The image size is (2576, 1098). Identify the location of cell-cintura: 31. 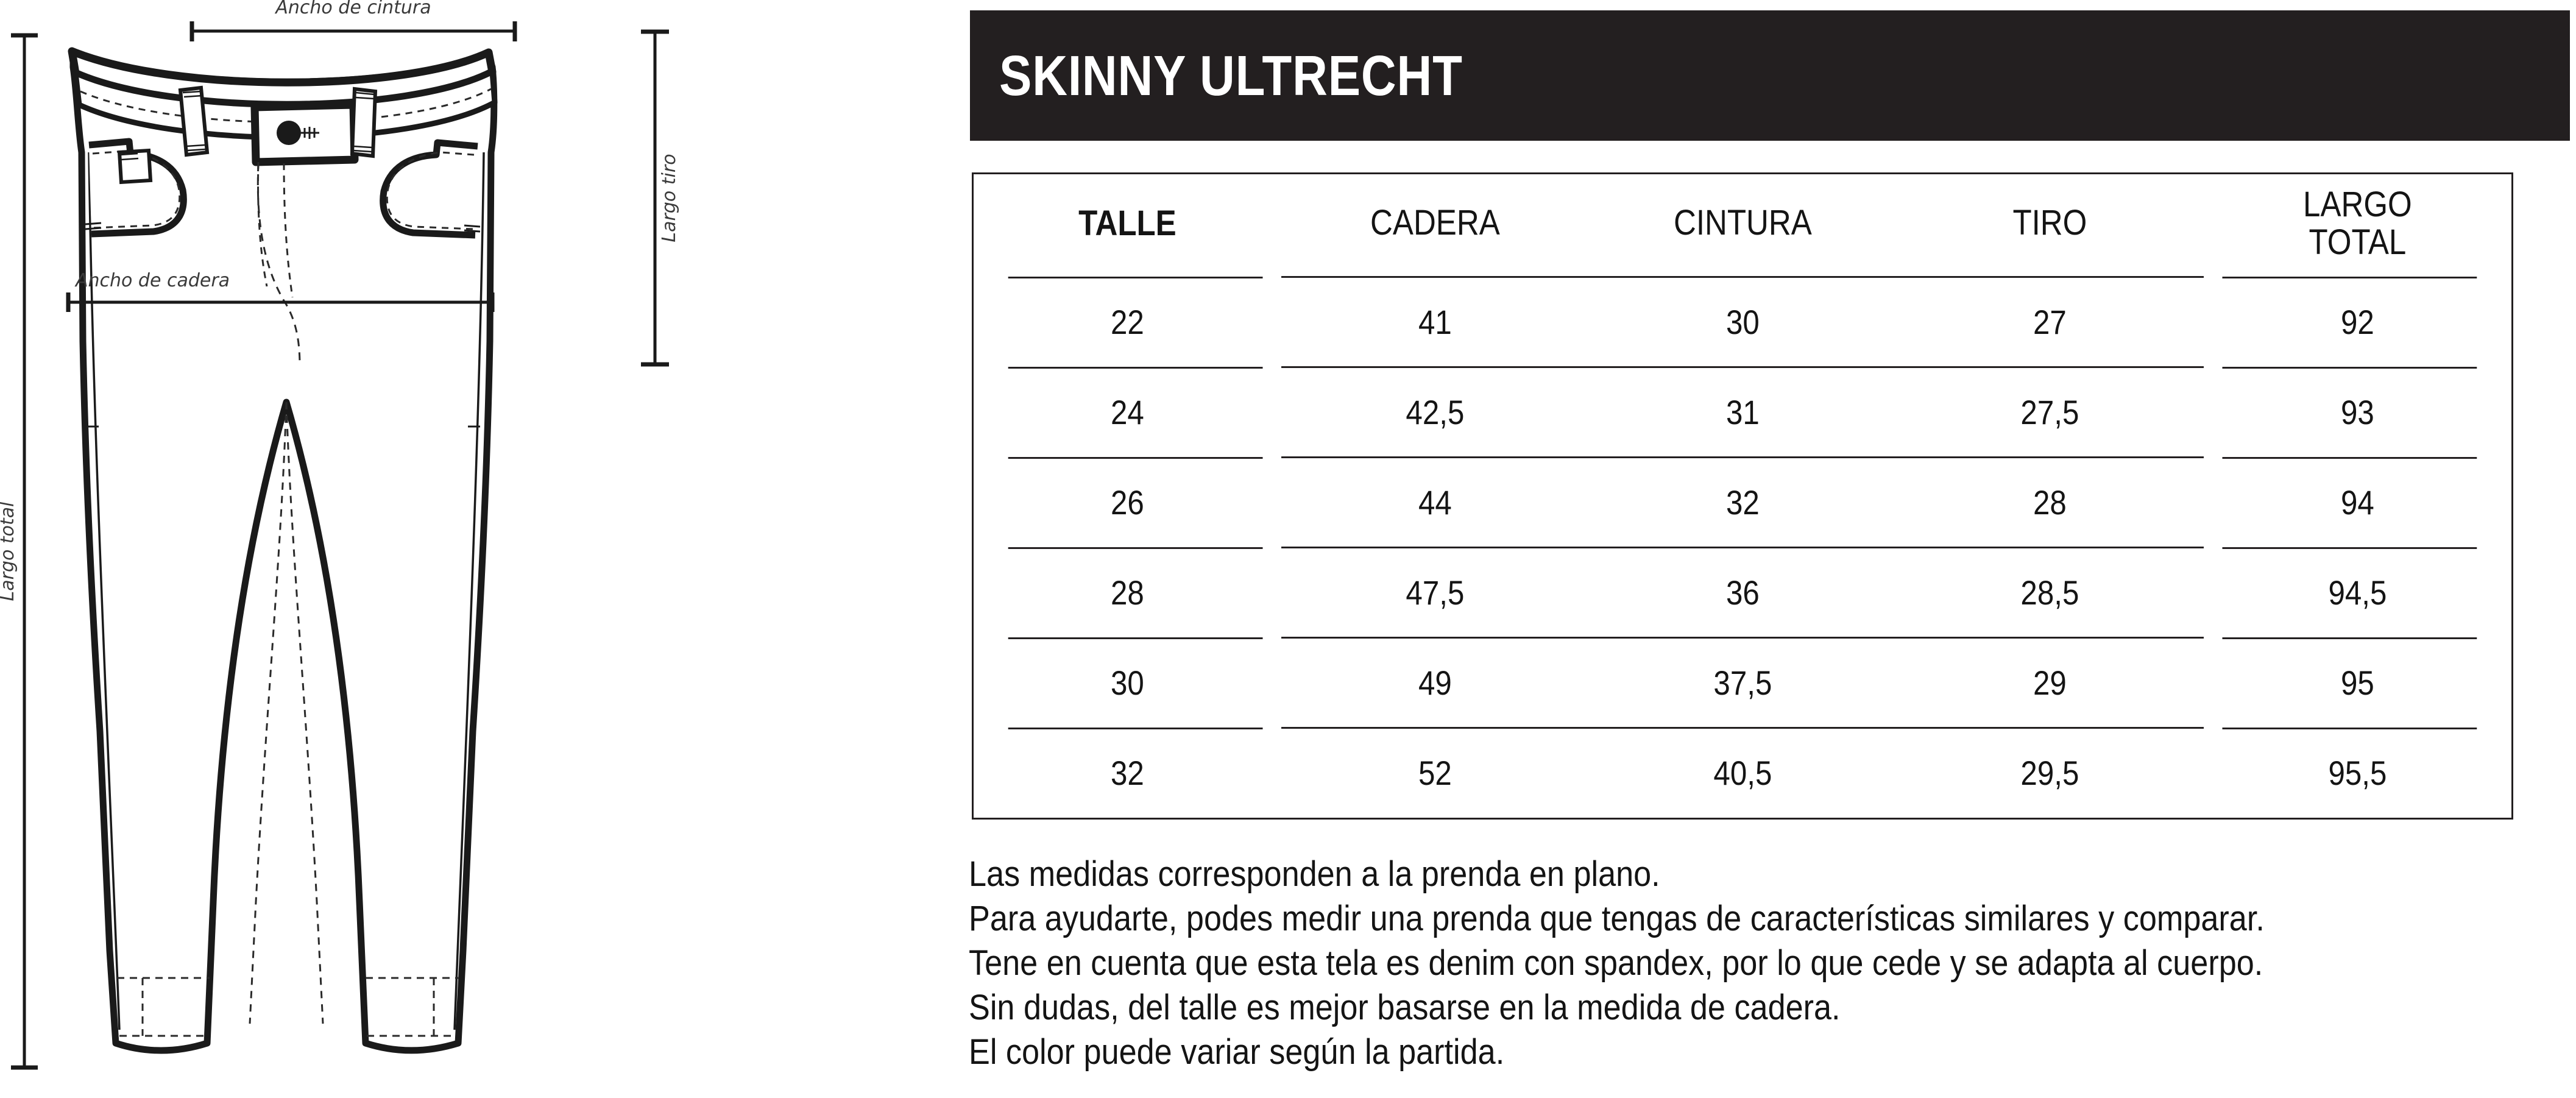
(1742, 412).